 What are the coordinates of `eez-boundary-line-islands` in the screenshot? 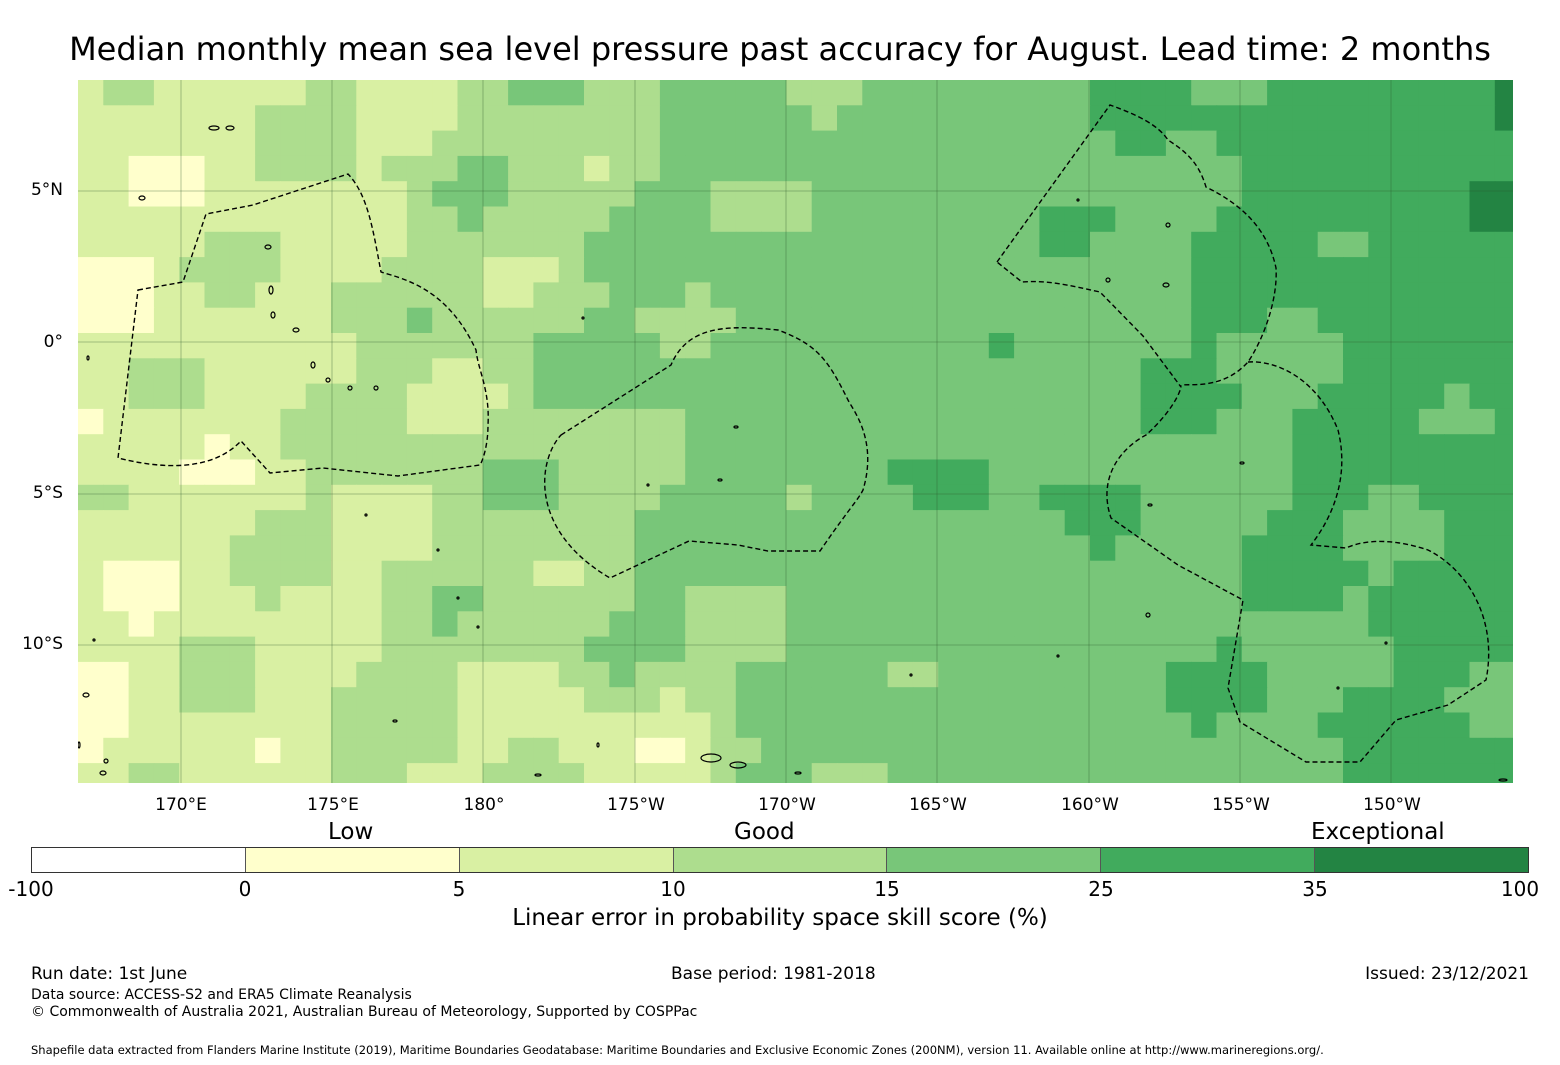 It's located at (1298, 562).